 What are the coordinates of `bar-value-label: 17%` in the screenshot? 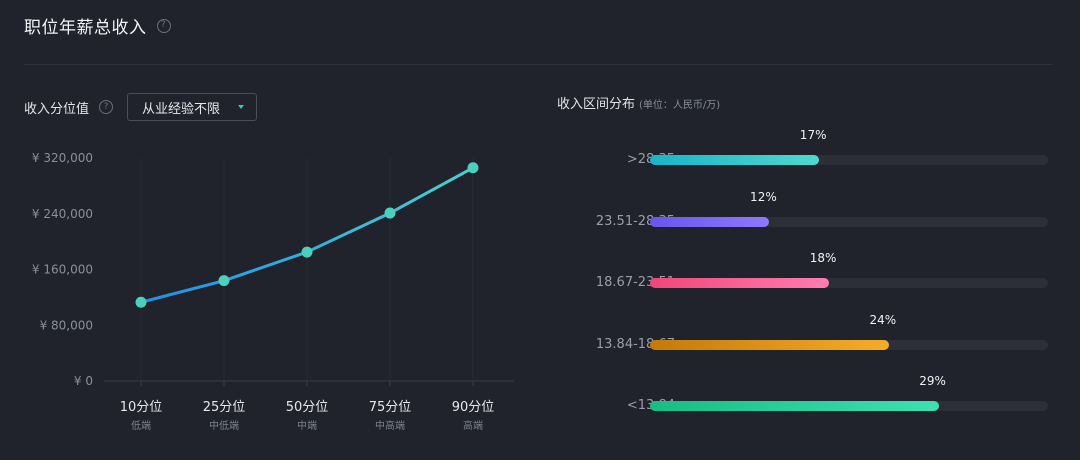 It's located at (813, 135).